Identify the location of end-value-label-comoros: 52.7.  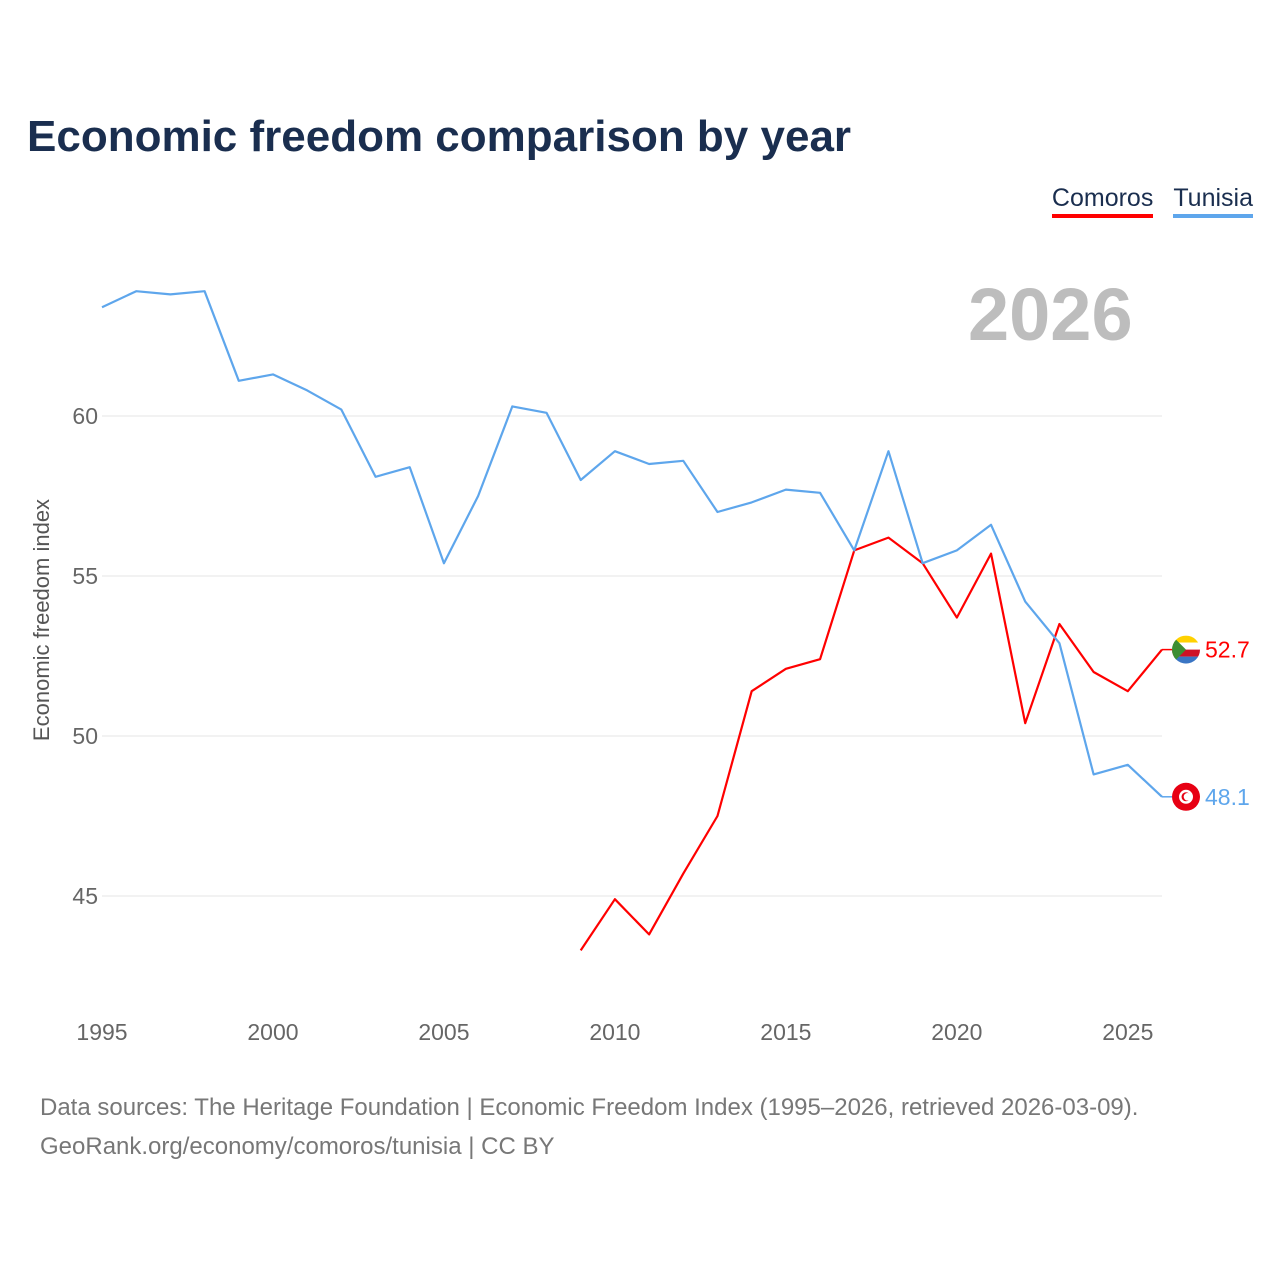
(1227, 650).